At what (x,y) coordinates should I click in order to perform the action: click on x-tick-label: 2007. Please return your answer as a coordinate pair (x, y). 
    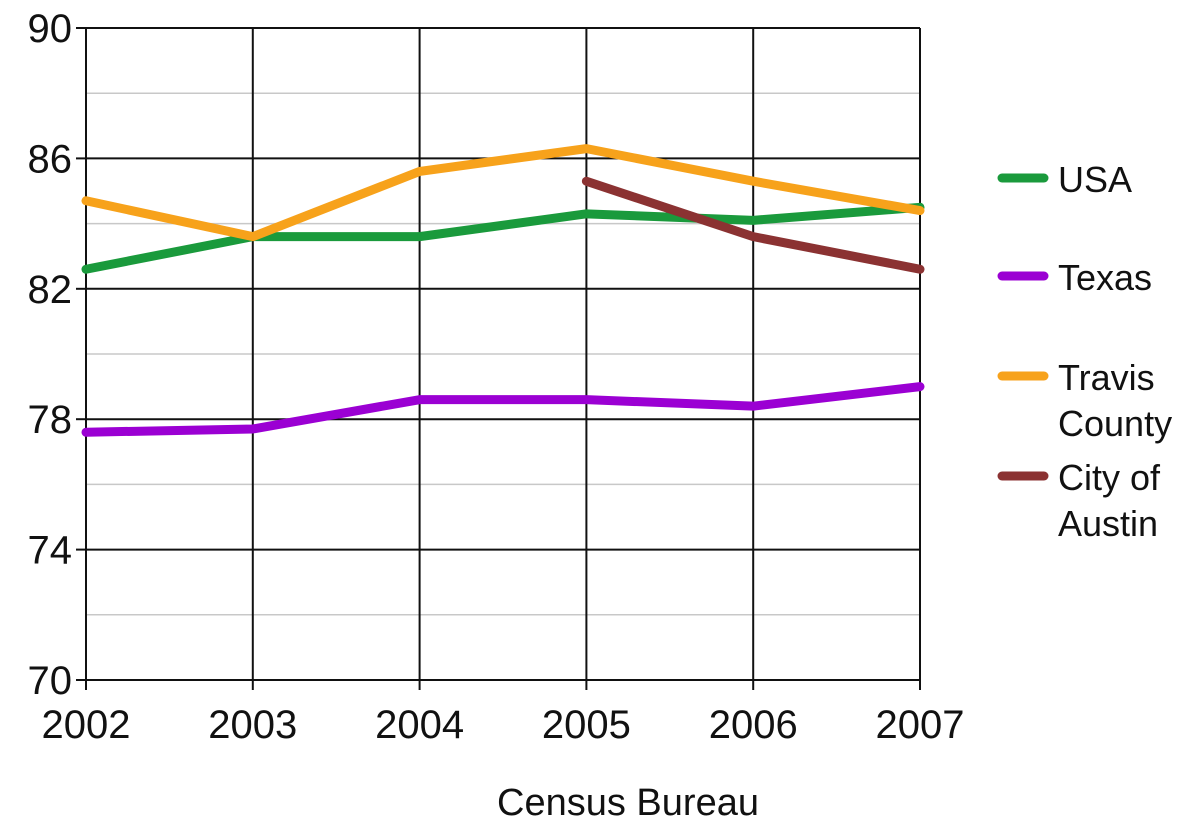
    Looking at the image, I should click on (920, 725).